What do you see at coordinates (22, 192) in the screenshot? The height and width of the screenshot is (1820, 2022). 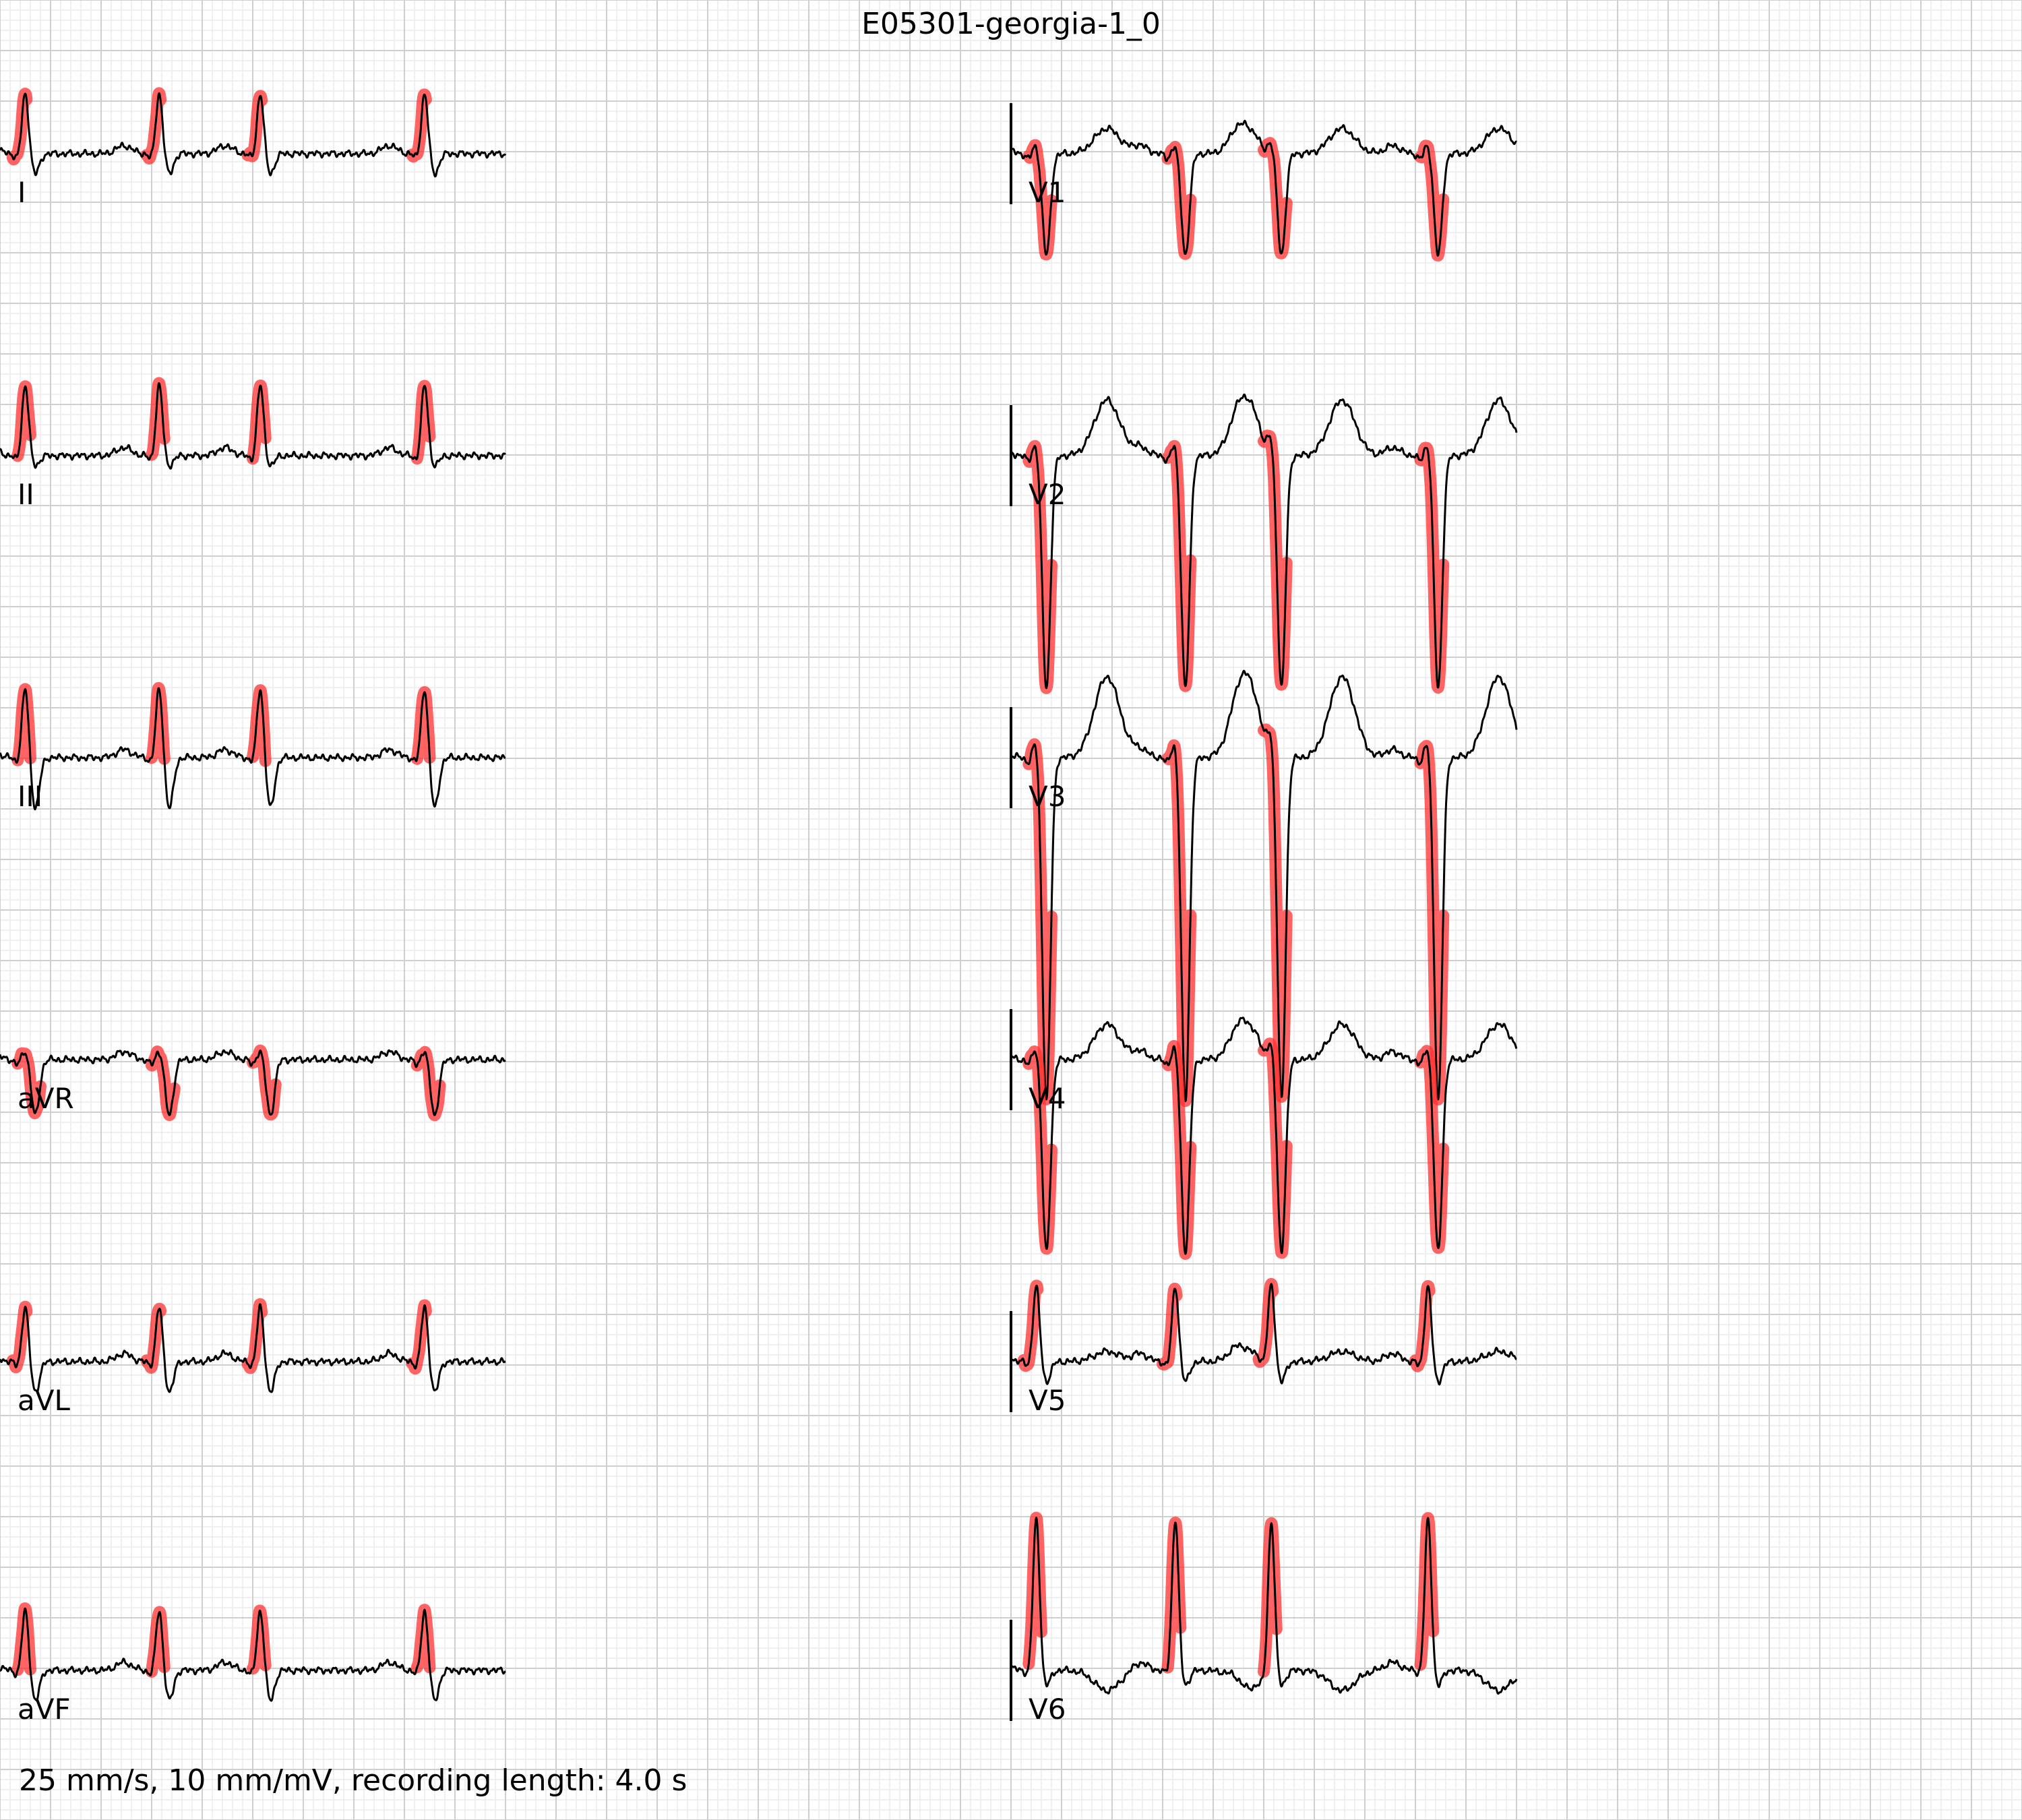 I see `lead-label-i: I` at bounding box center [22, 192].